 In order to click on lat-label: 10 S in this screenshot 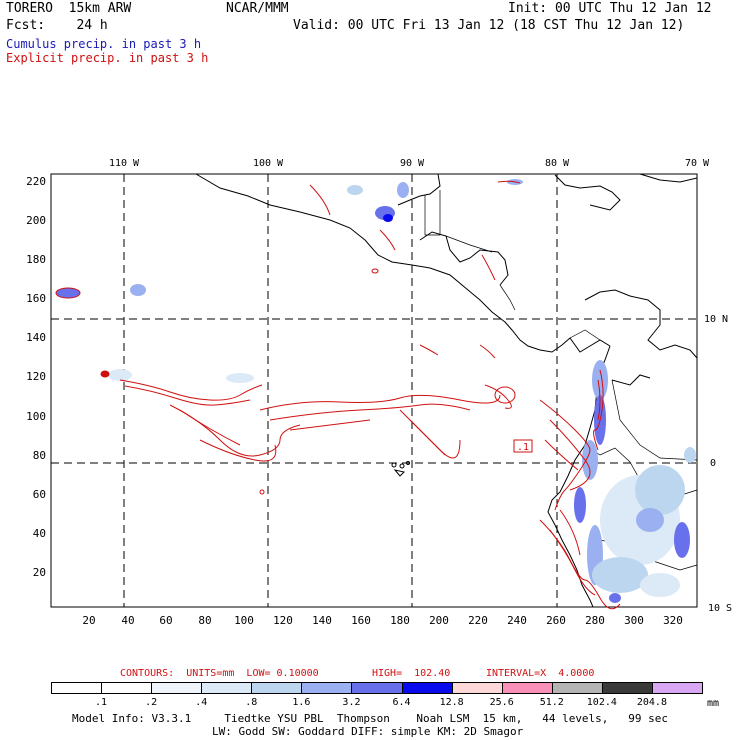, I will do `click(720, 608)`.